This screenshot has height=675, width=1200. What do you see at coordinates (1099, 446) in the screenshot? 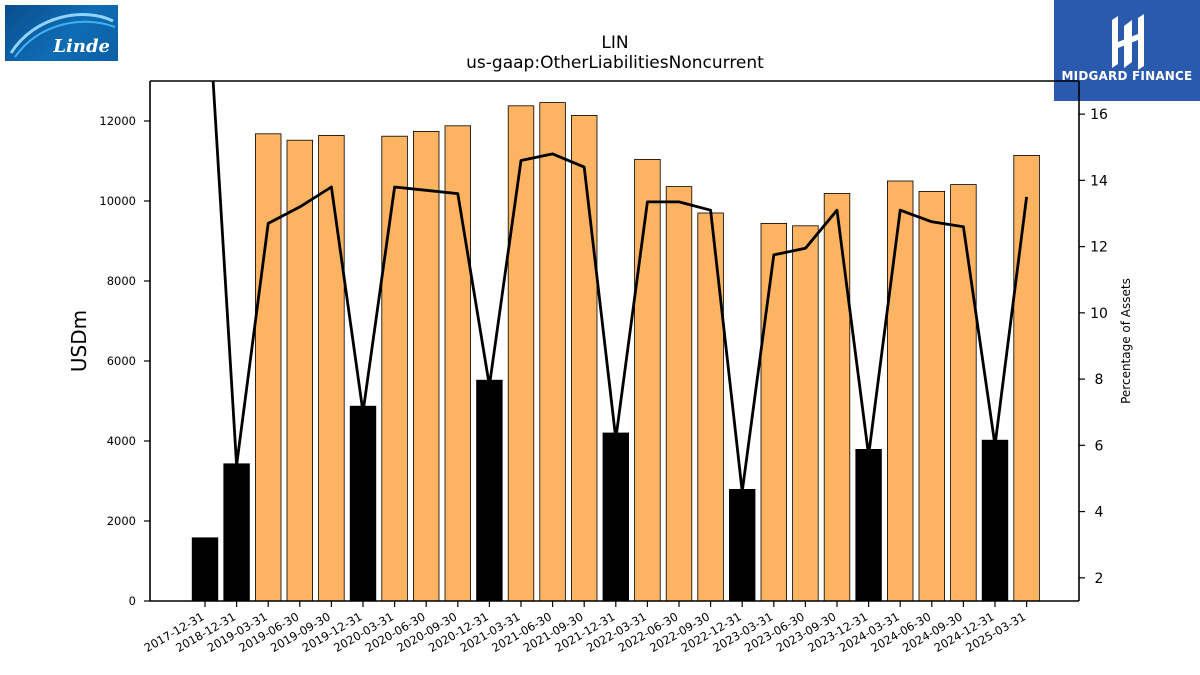
I see `y2-tick-label: 6` at bounding box center [1099, 446].